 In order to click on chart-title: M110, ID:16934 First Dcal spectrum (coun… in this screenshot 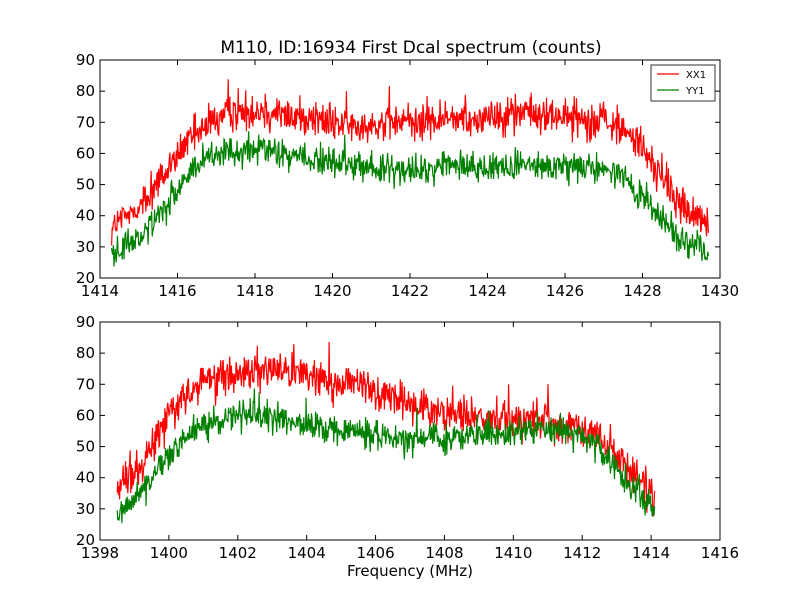, I will do `click(410, 48)`.